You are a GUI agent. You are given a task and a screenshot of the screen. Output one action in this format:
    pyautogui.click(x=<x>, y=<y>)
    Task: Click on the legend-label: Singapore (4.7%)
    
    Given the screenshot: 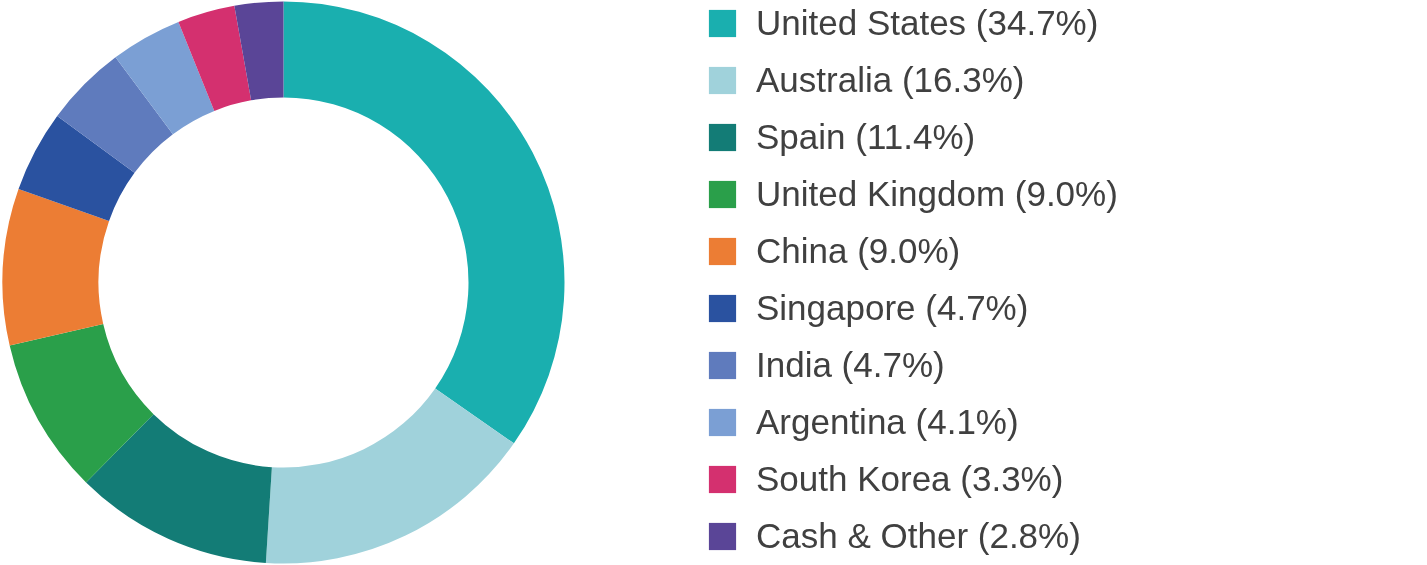 What is the action you would take?
    pyautogui.click(x=892, y=308)
    